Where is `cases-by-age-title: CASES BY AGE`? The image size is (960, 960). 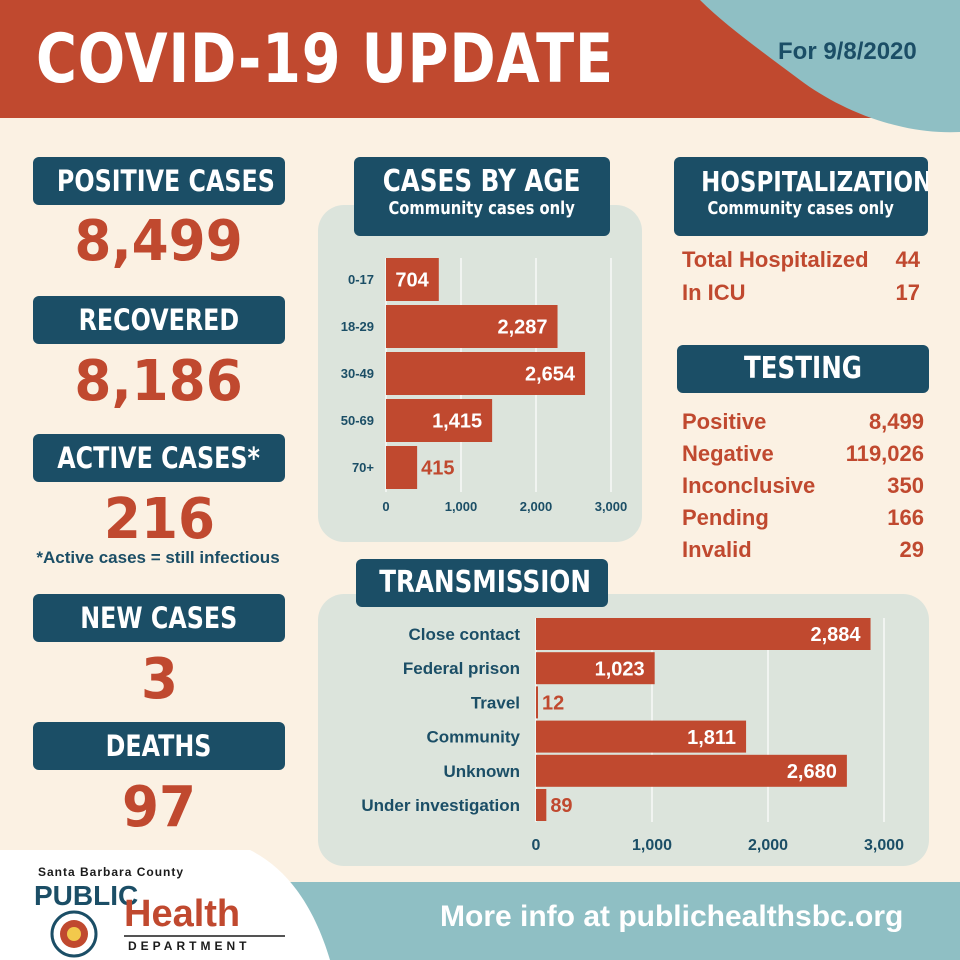
cases-by-age-title: CASES BY AGE is located at coordinates (482, 181).